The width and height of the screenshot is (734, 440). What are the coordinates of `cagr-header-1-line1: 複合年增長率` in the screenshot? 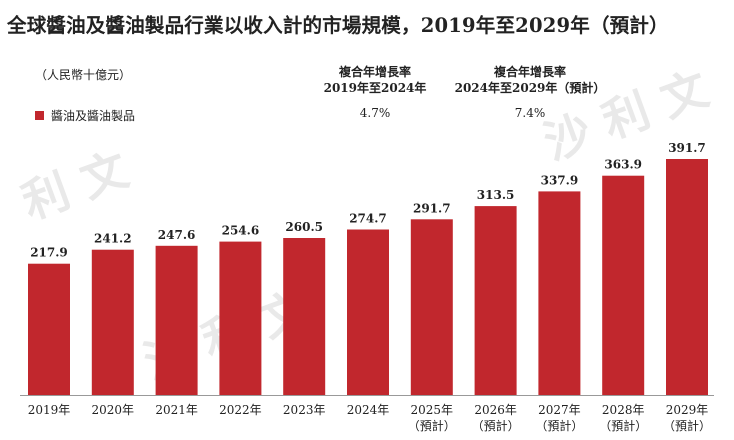 It's located at (374, 72).